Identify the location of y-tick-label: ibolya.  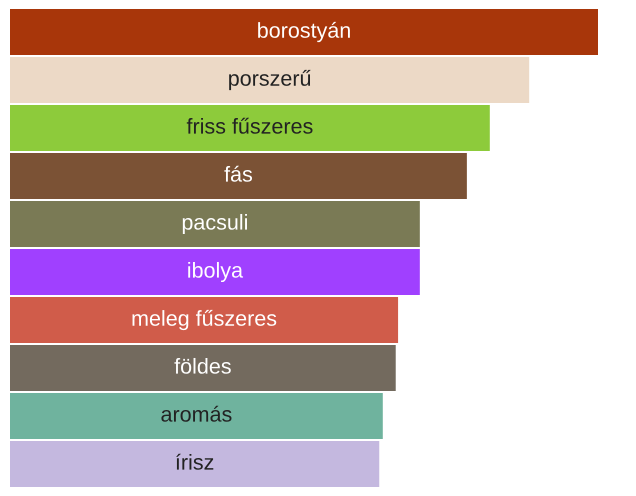
(216, 272).